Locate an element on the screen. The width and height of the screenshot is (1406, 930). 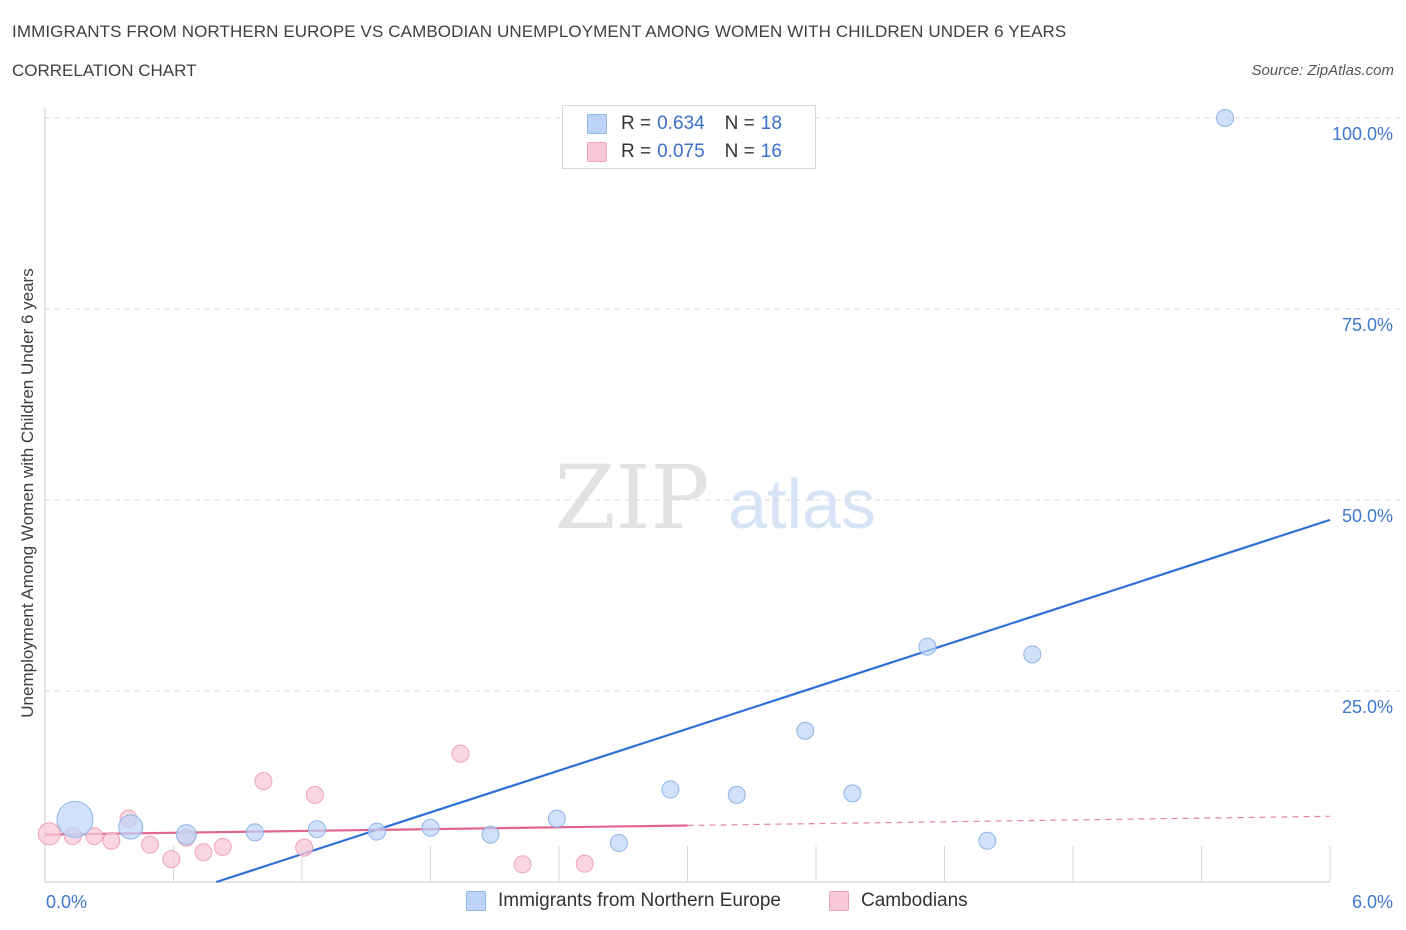
legend-row-northern-europe: R = 0.634 N = 18 is located at coordinates (684, 124).